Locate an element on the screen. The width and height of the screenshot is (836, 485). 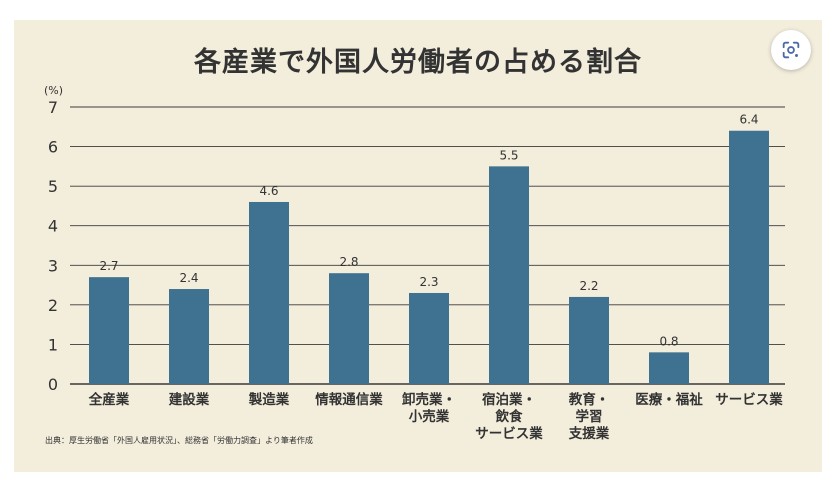
bar-value-label: 2.3 is located at coordinates (428, 282).